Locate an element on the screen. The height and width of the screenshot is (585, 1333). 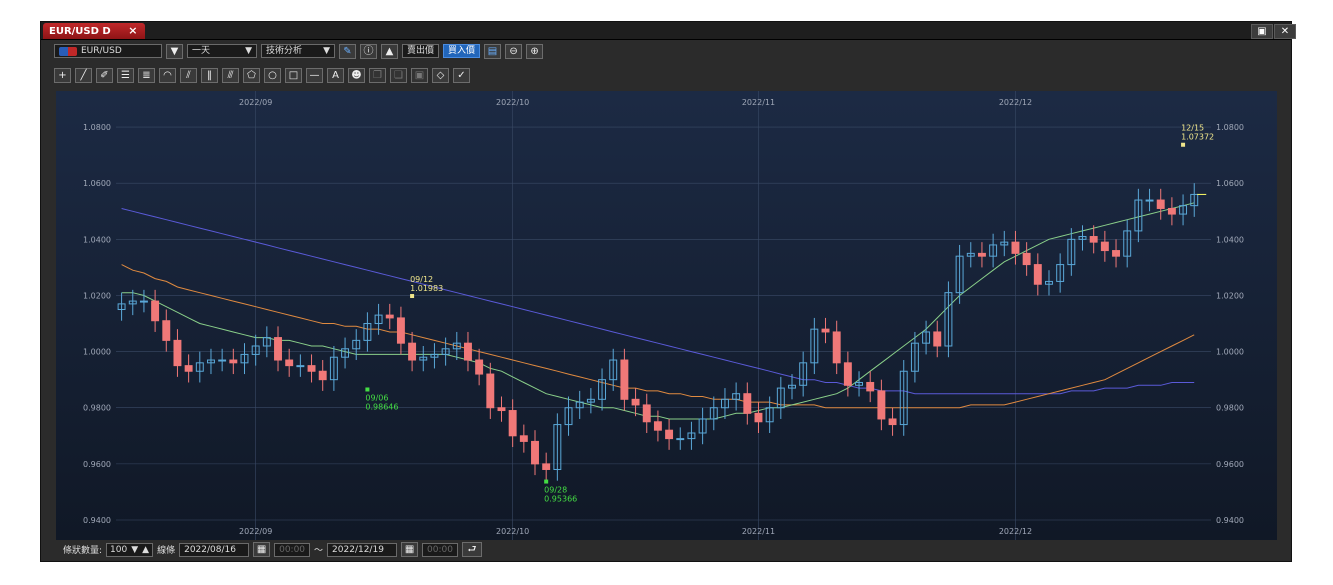
pentagon-icon: ⬠ is located at coordinates (251, 75).